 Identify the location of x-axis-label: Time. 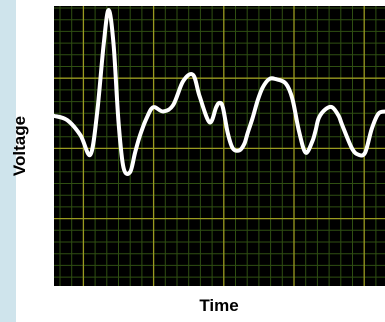
(219, 305).